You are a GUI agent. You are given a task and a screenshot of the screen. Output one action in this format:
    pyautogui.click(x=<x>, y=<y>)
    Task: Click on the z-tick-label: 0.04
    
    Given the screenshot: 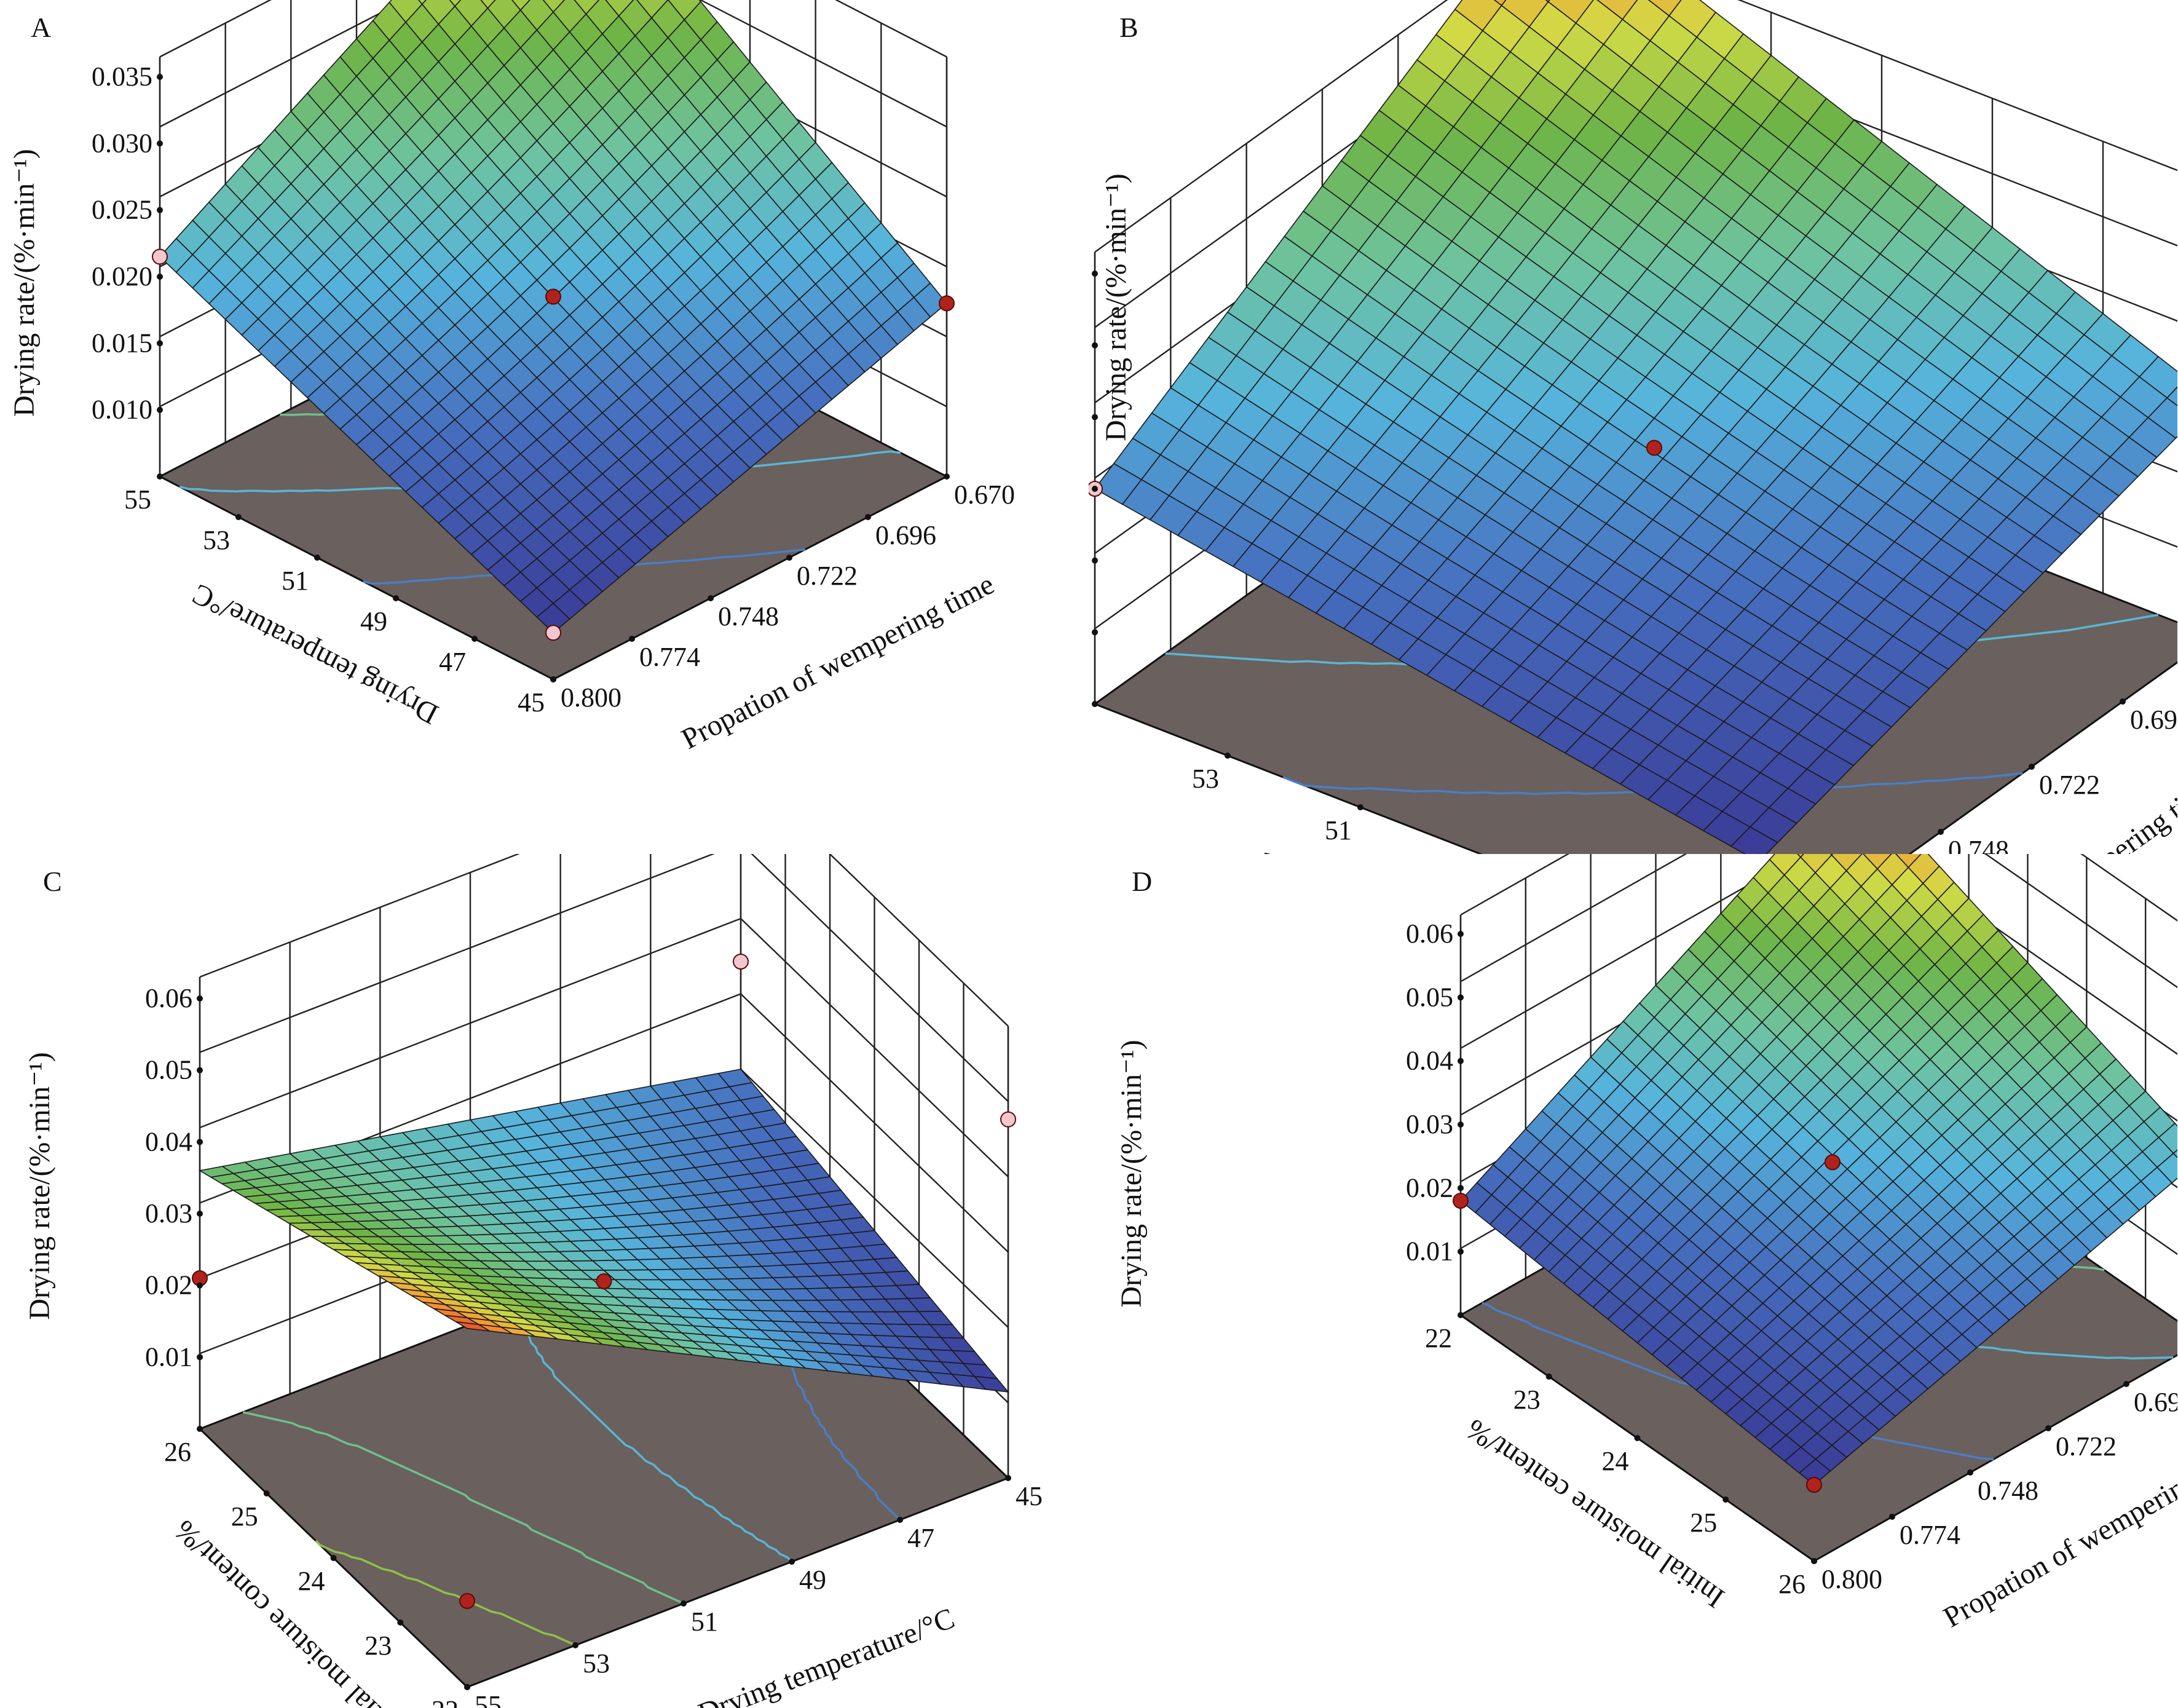 What is the action you would take?
    pyautogui.click(x=1429, y=1061)
    